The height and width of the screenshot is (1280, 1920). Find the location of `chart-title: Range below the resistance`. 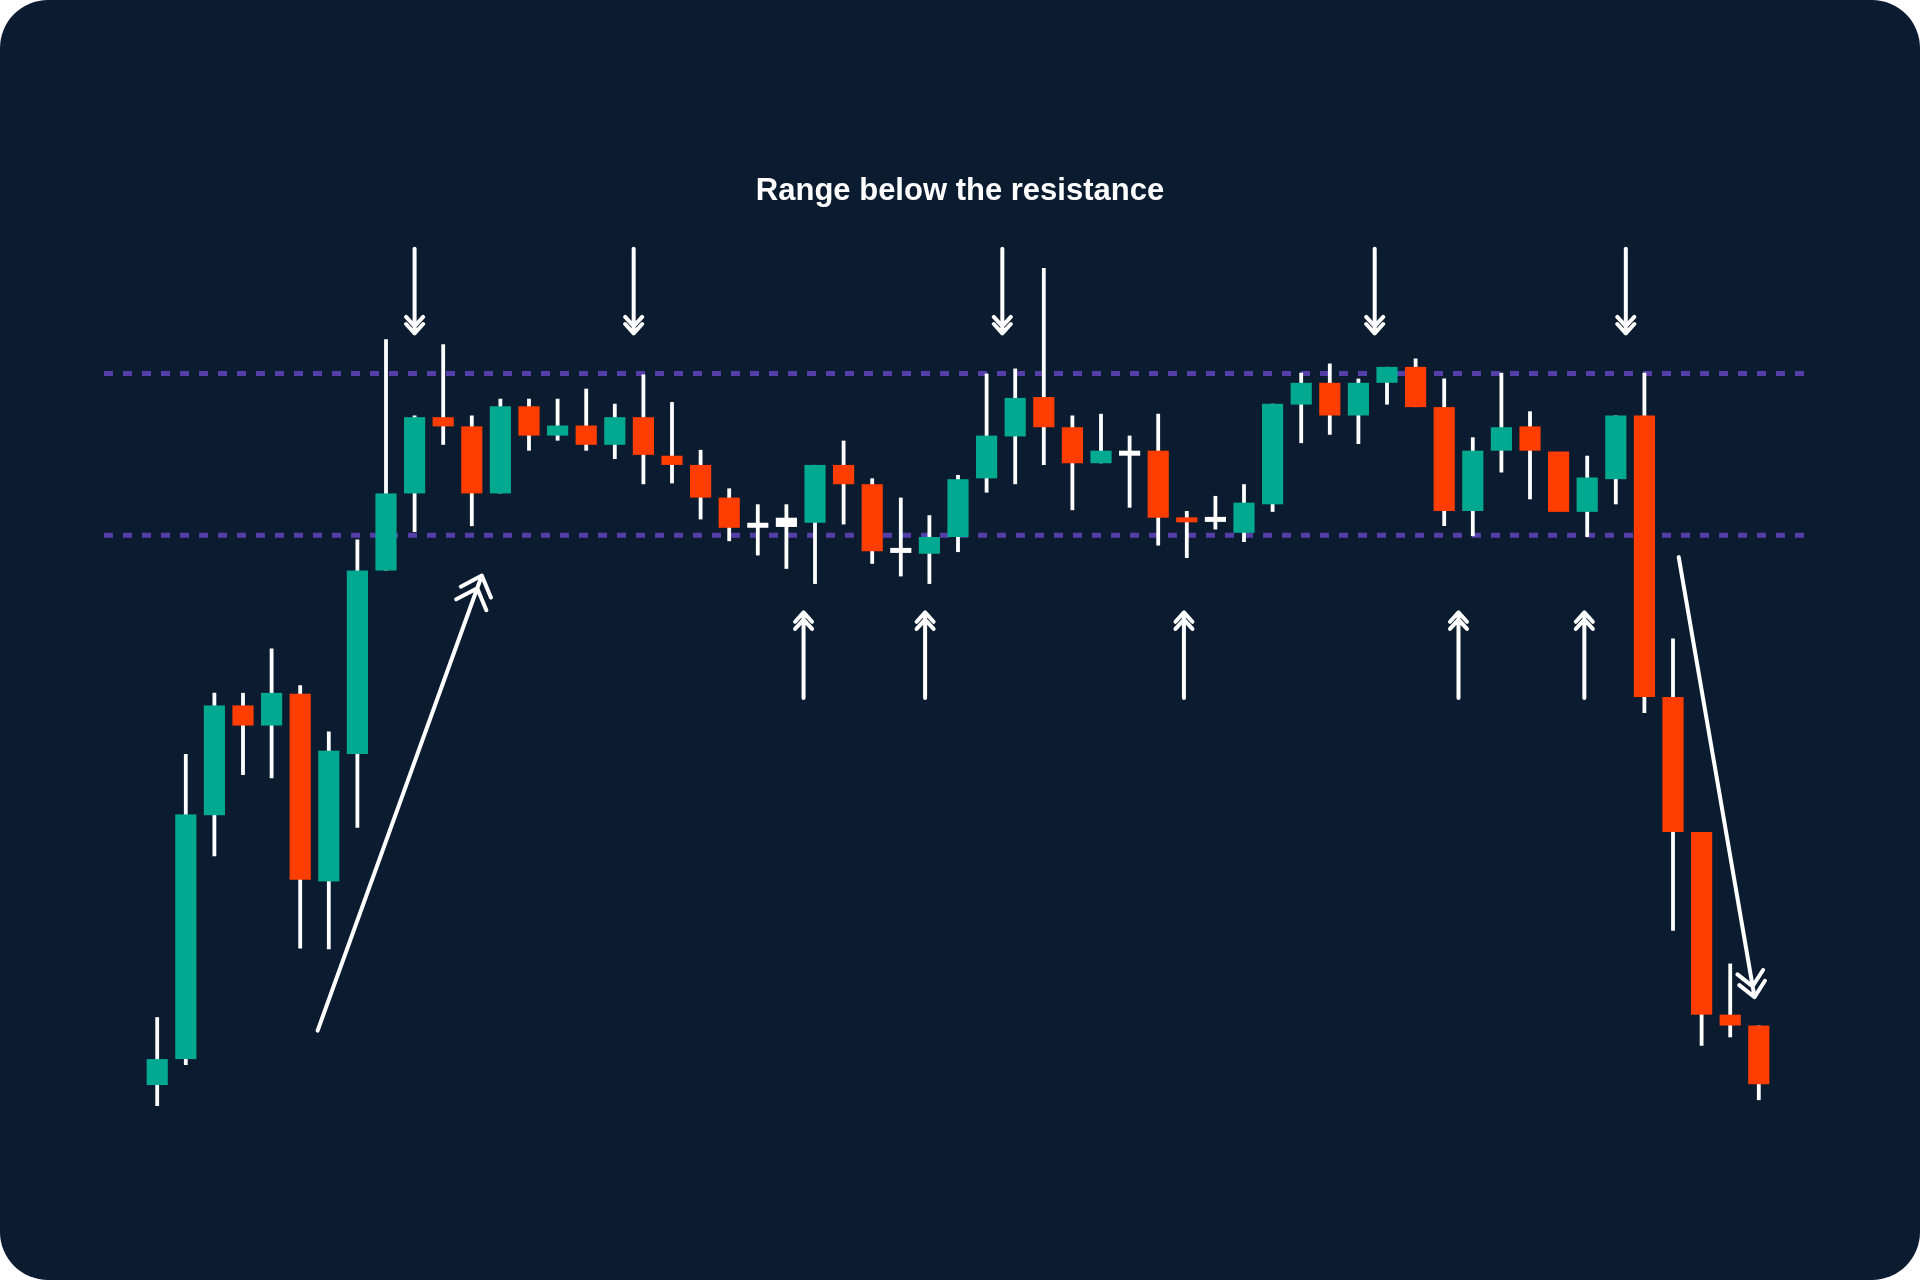

chart-title: Range below the resistance is located at coordinates (960, 189).